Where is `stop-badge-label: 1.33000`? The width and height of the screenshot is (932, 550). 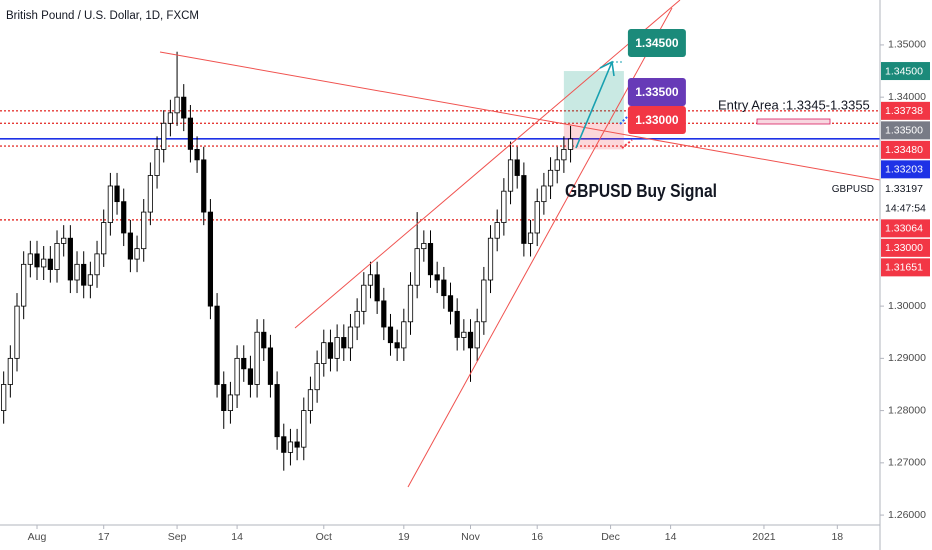 stop-badge-label: 1.33000 is located at coordinates (657, 120).